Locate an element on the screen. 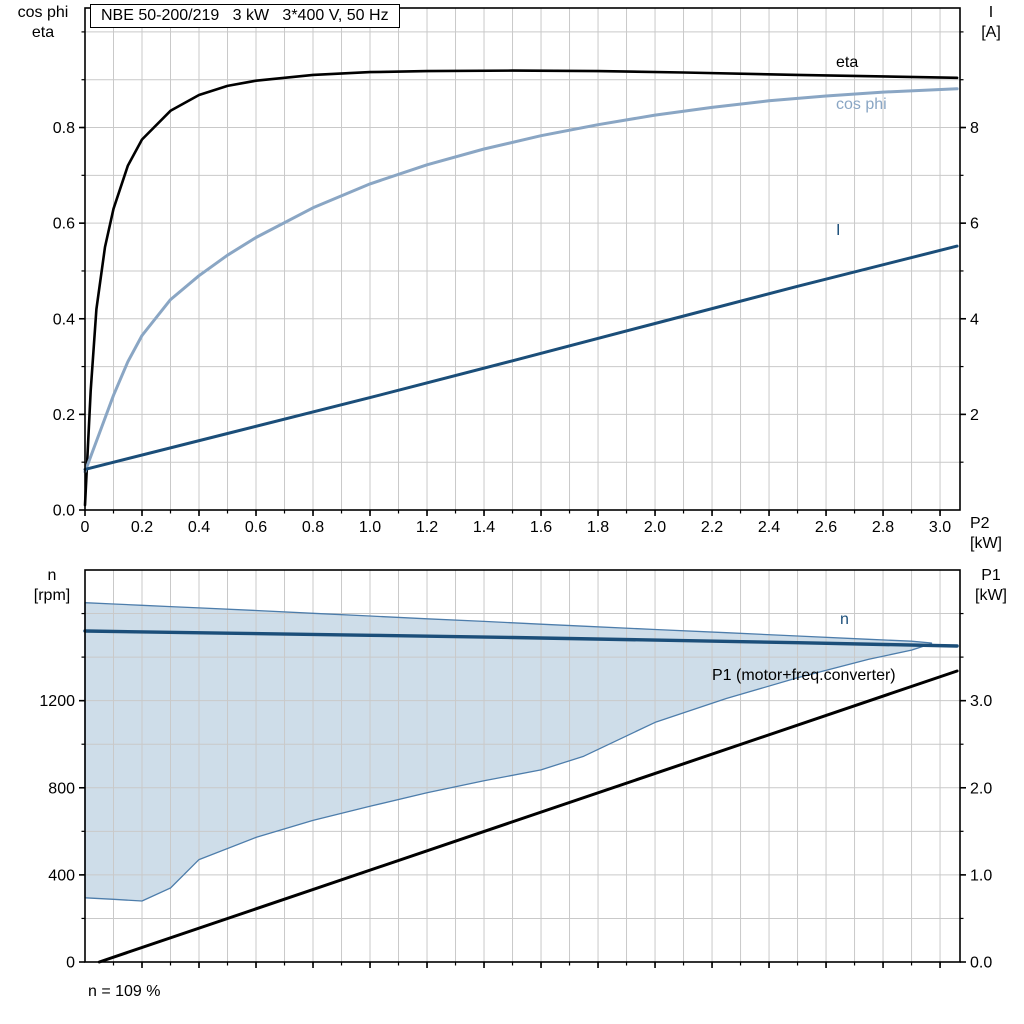 The width and height of the screenshot is (1024, 1024). tick-label: 6 is located at coordinates (974, 224).